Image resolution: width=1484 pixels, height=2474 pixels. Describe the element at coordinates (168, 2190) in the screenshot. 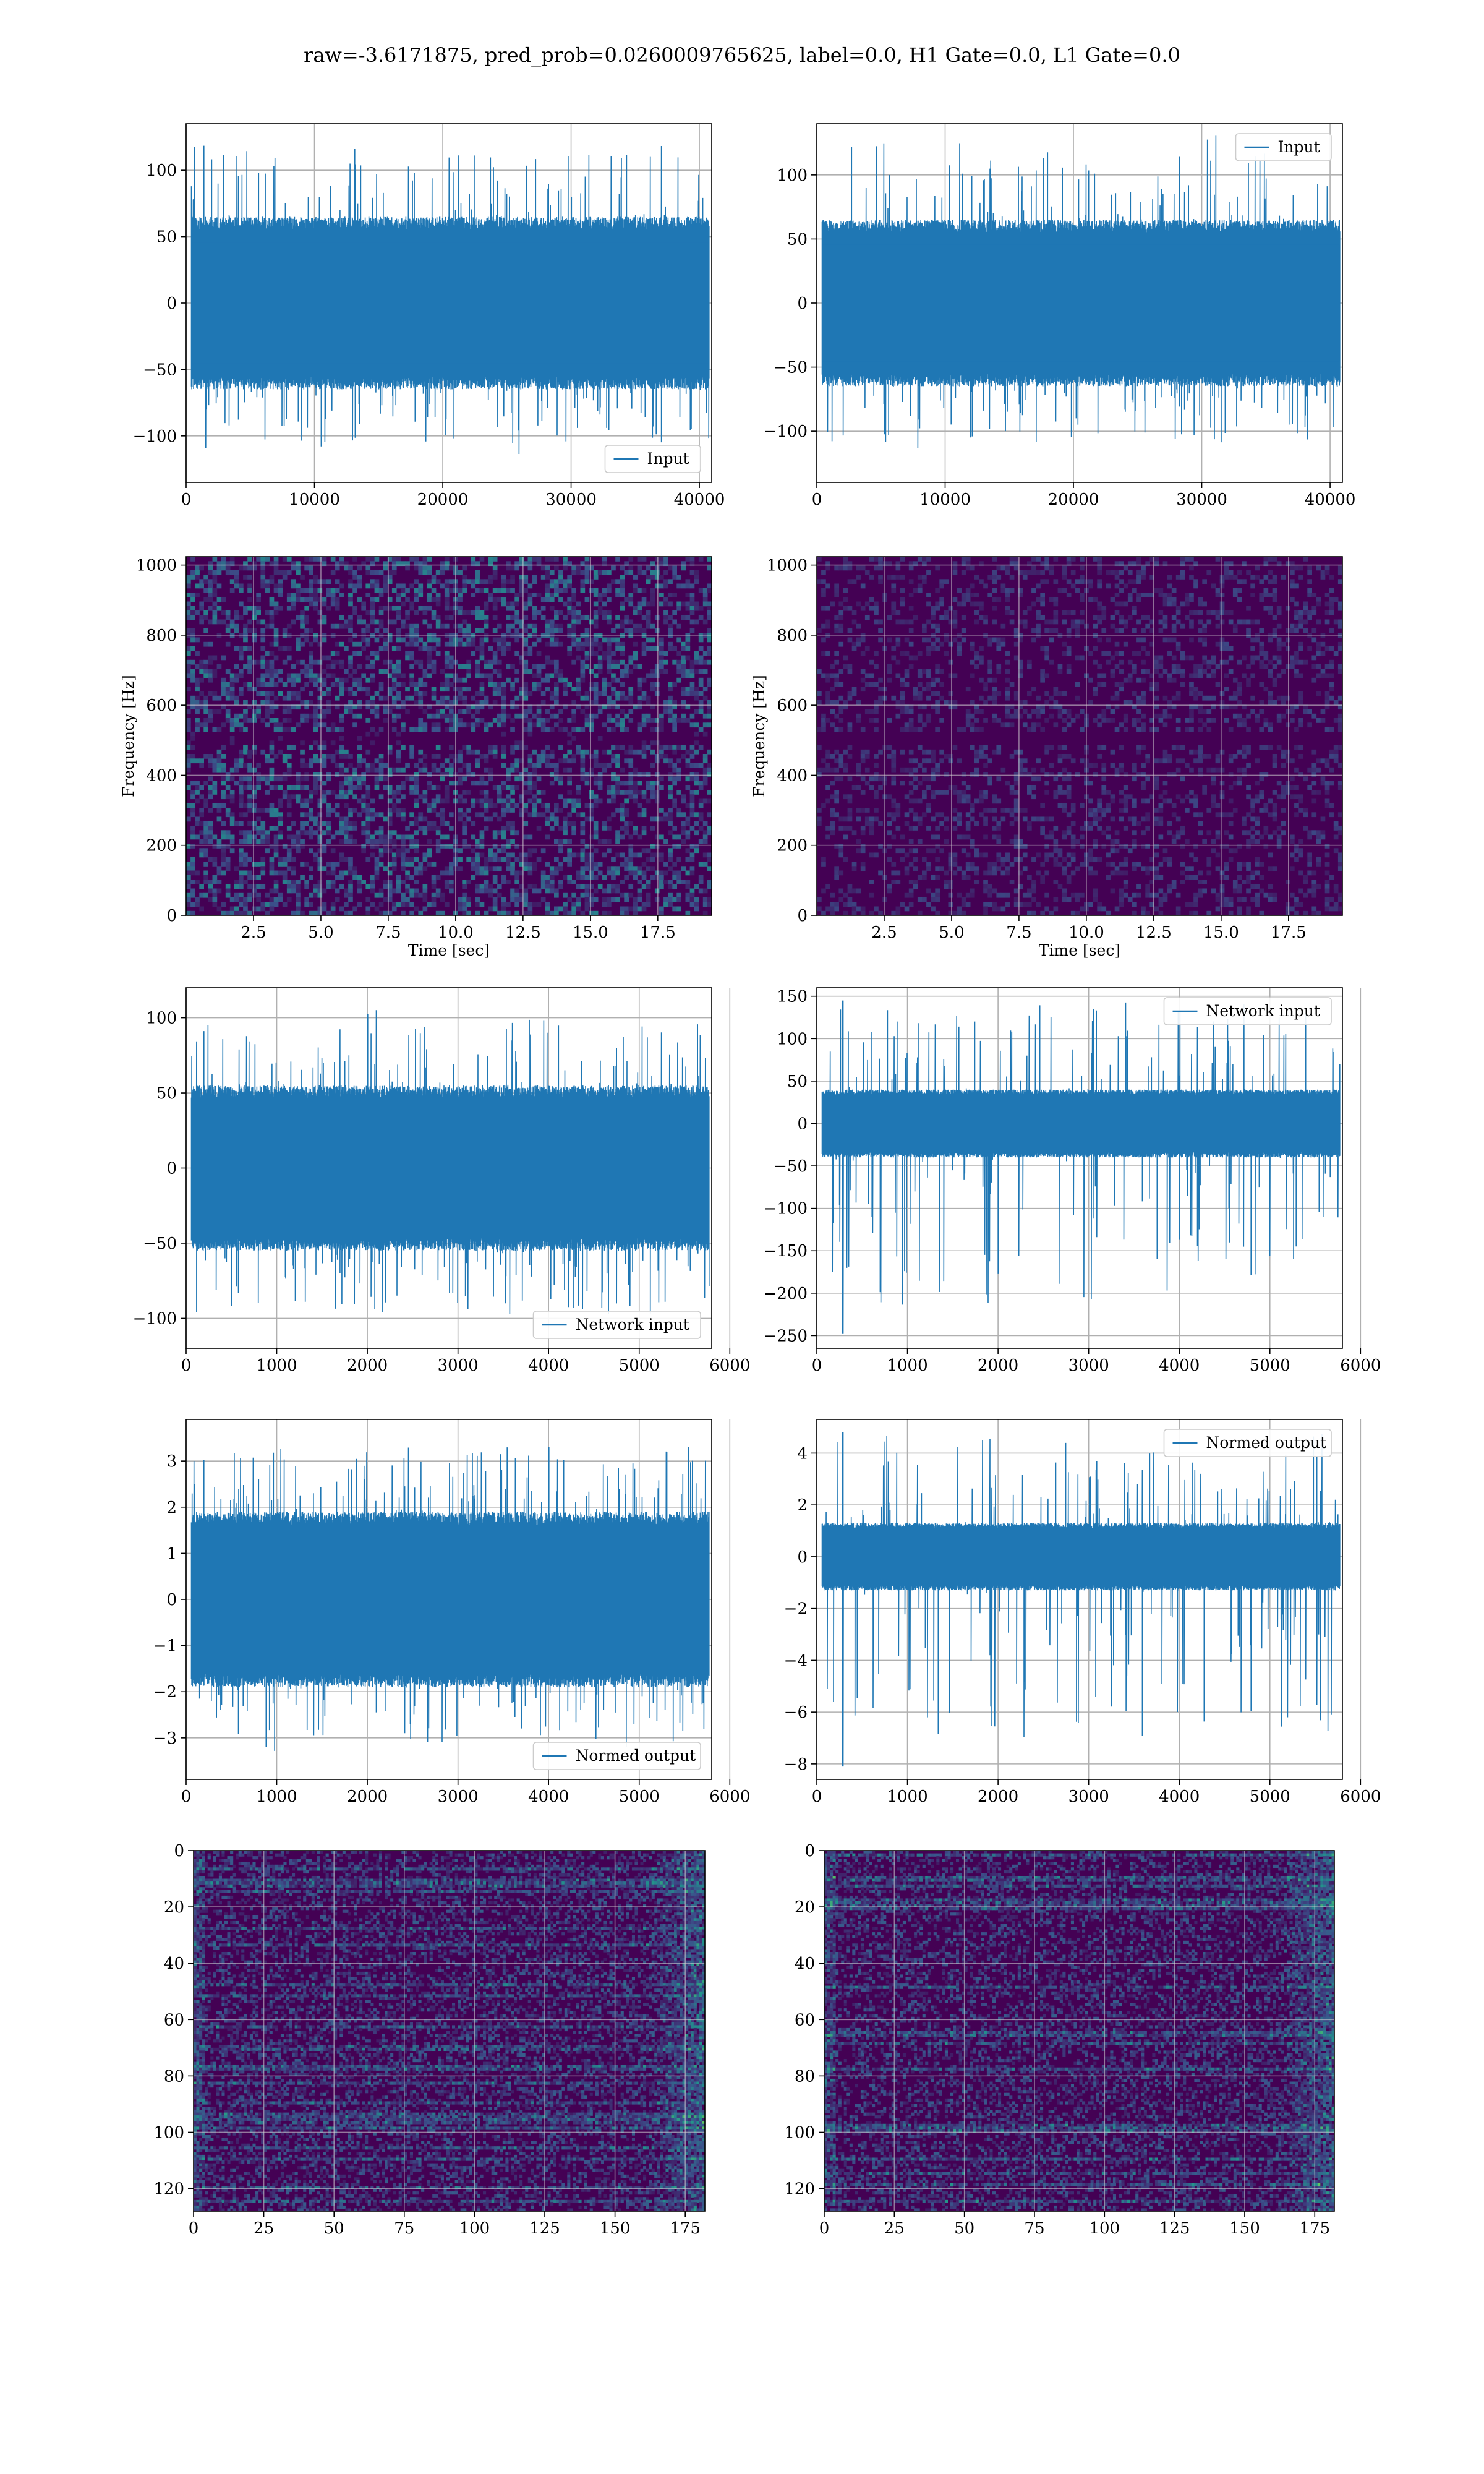

I see `y-tick-label-r5c1-6: 120` at that location.